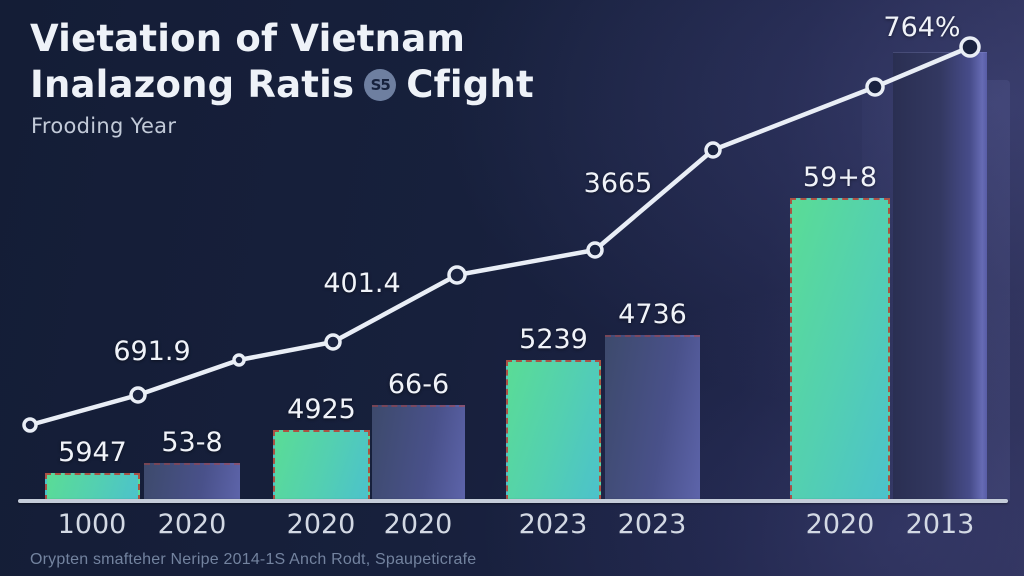 The width and height of the screenshot is (1024, 576). What do you see at coordinates (248, 38) in the screenshot?
I see `title-text-1: Vietation of Vietnam` at bounding box center [248, 38].